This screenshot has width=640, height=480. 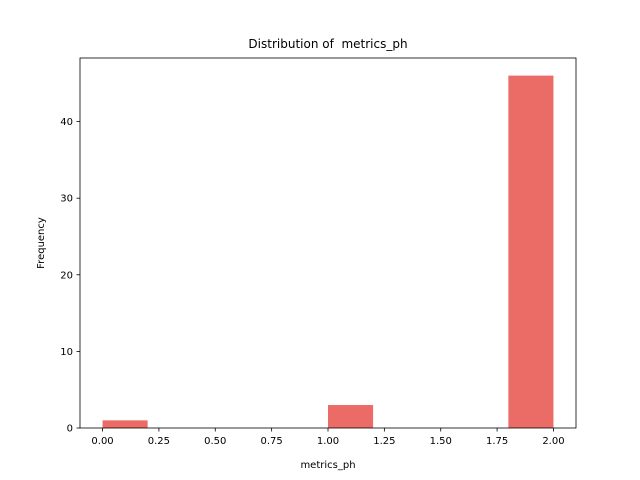 I want to click on y-tick-label: 20, so click(x=66, y=275).